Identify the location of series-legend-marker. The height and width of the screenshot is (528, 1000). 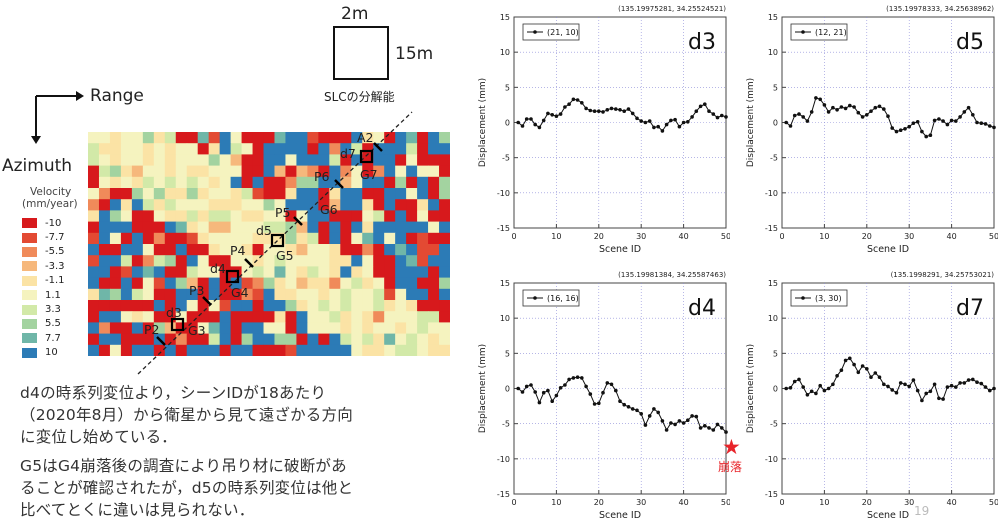
(535, 298).